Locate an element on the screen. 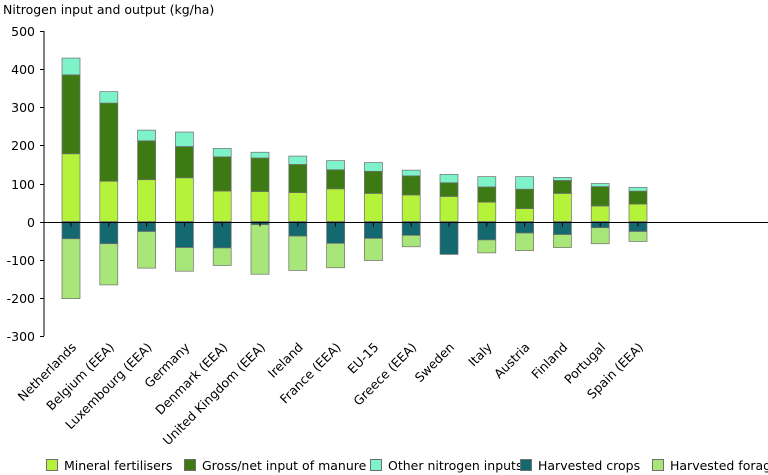 Image resolution: width=768 pixels, height=475 pixels. y-tick-label: -200 is located at coordinates (21, 298).